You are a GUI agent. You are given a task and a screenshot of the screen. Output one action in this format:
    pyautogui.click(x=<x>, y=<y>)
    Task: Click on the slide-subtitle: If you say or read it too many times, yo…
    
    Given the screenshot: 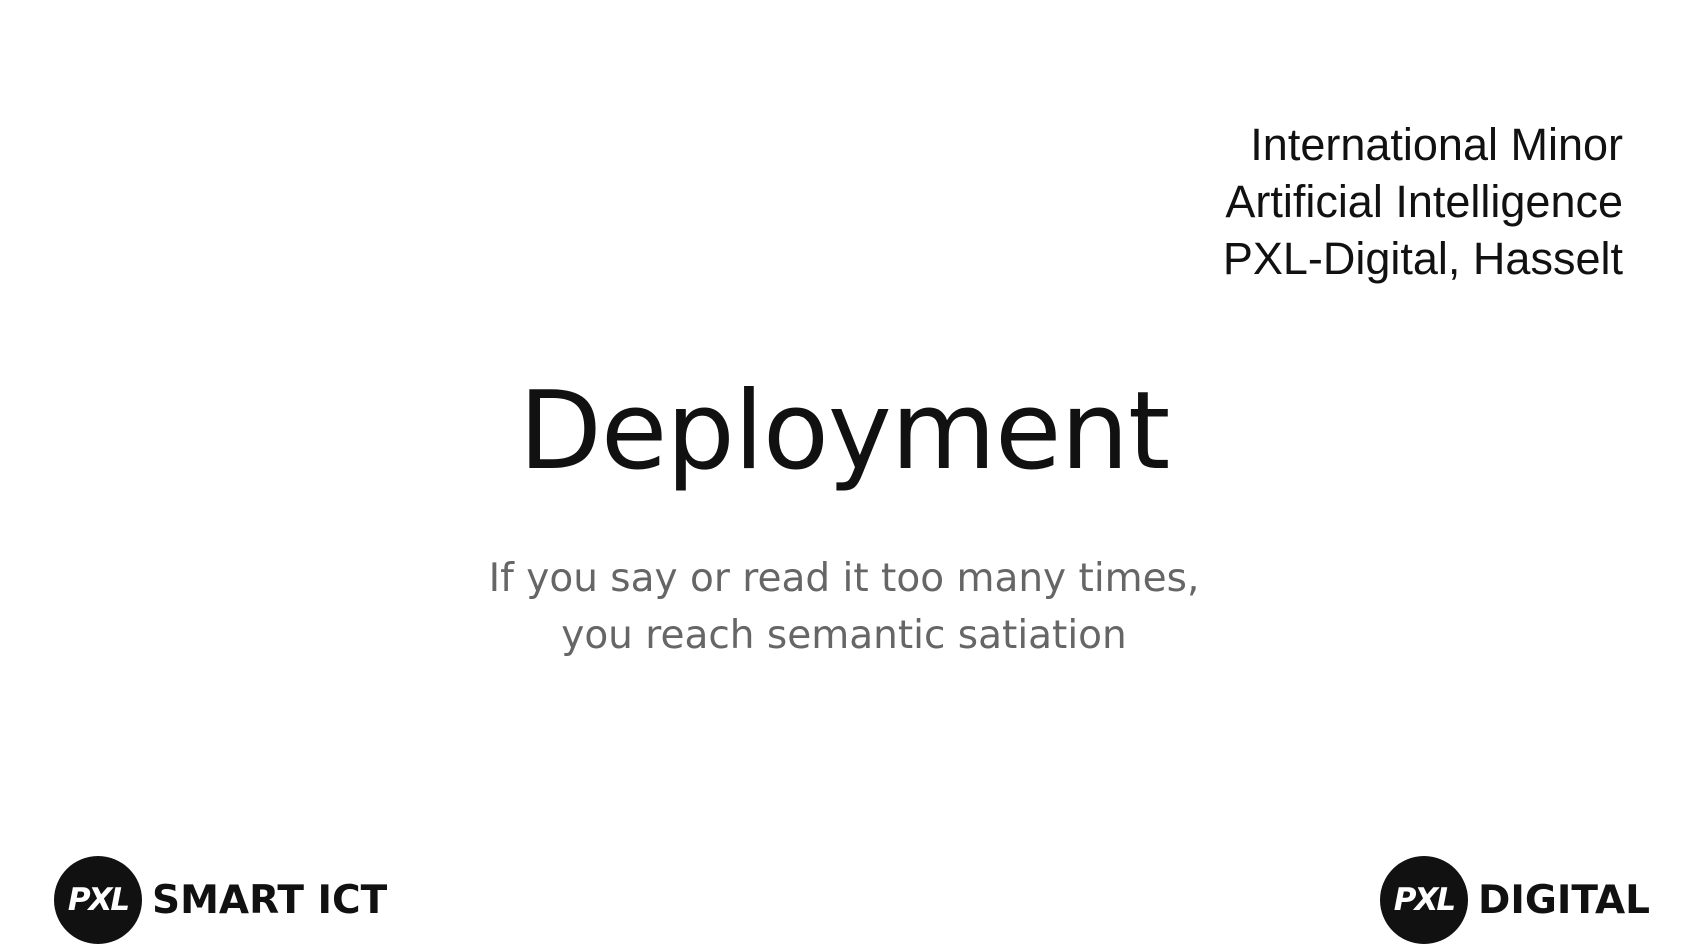 What is the action you would take?
    pyautogui.click(x=844, y=607)
    